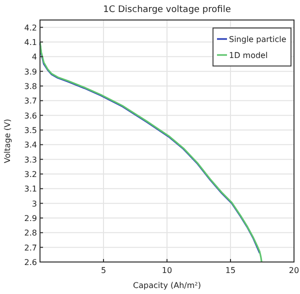 Image resolution: width=300 pixels, height=294 pixels. What do you see at coordinates (30, 115) in the screenshot?
I see `y-tick-label: 3.6` at bounding box center [30, 115].